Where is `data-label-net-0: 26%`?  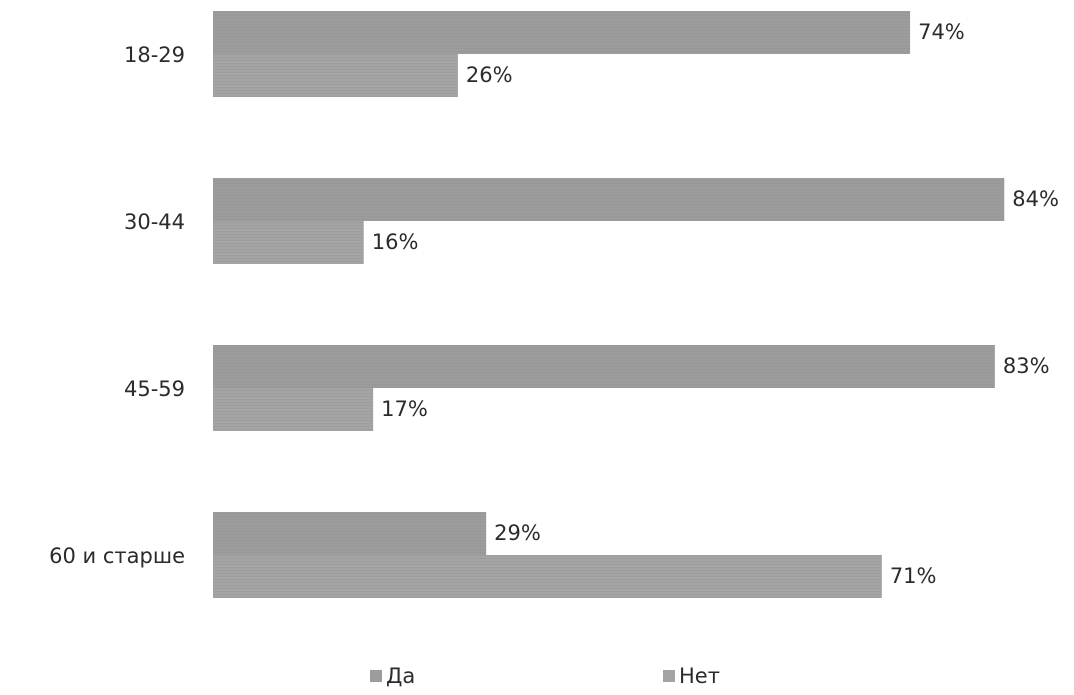
data-label-net-0: 26% is located at coordinates (489, 75).